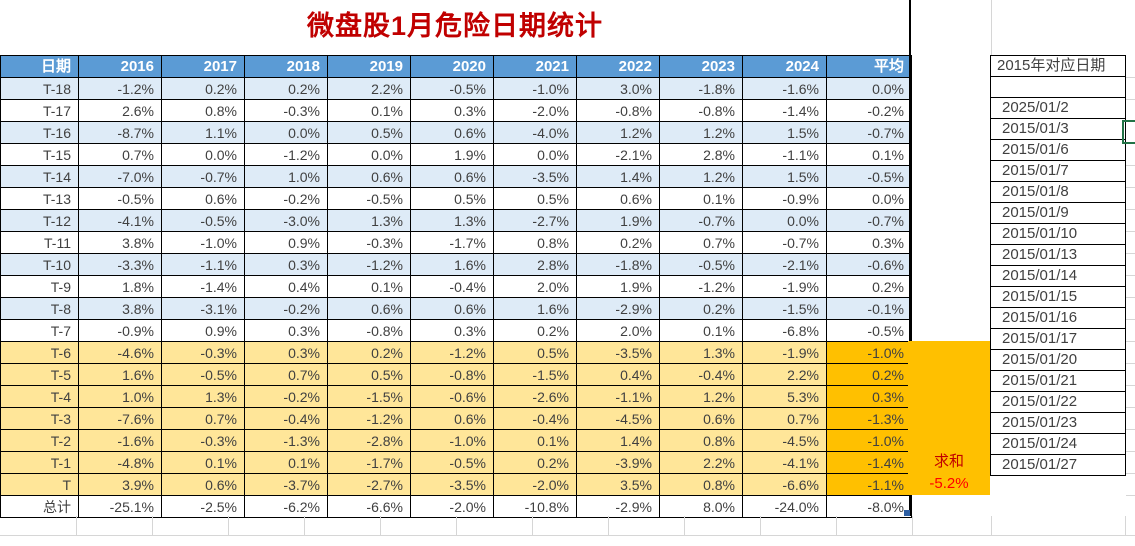 The height and width of the screenshot is (546, 1135). What do you see at coordinates (286, 176) in the screenshot?
I see `value-cell: 1.0%` at bounding box center [286, 176].